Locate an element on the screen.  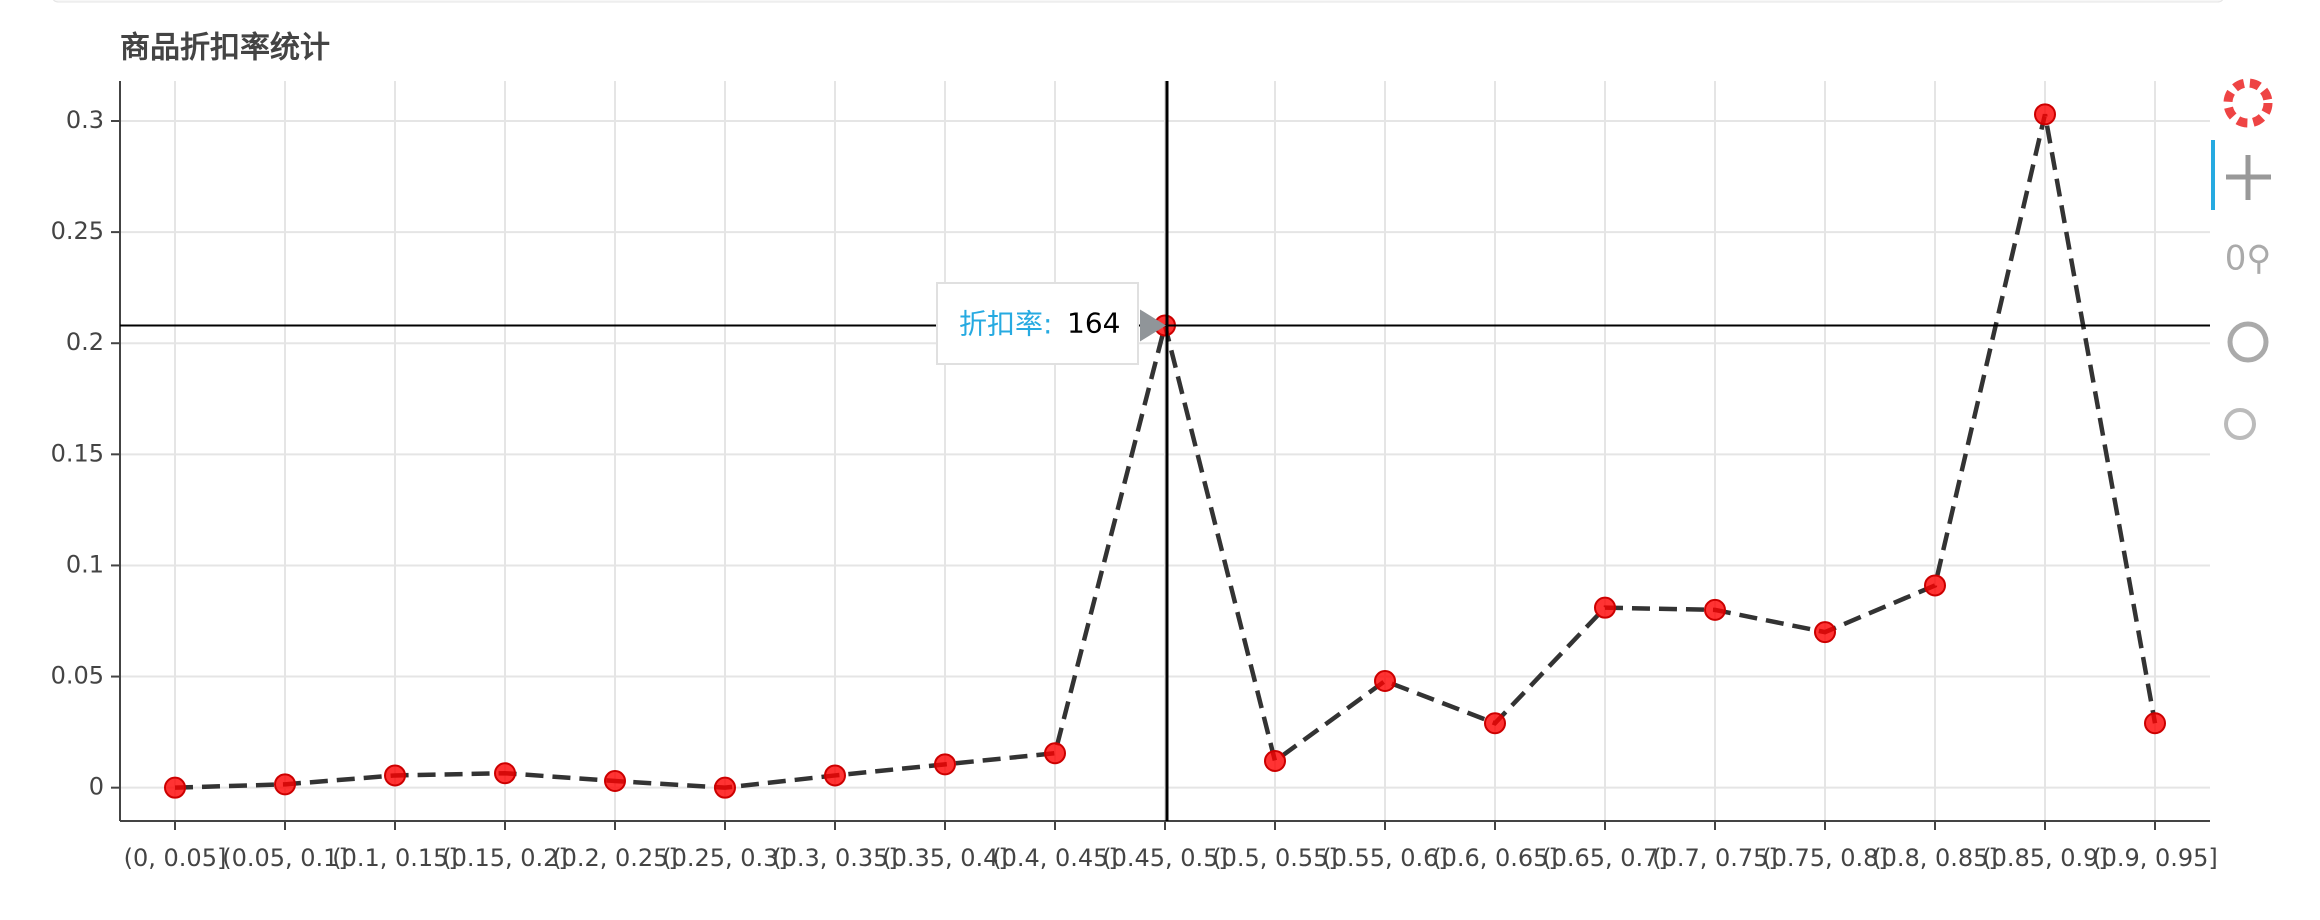
x-tick-label: (0.4, 0.45] is located at coordinates (1055, 858).